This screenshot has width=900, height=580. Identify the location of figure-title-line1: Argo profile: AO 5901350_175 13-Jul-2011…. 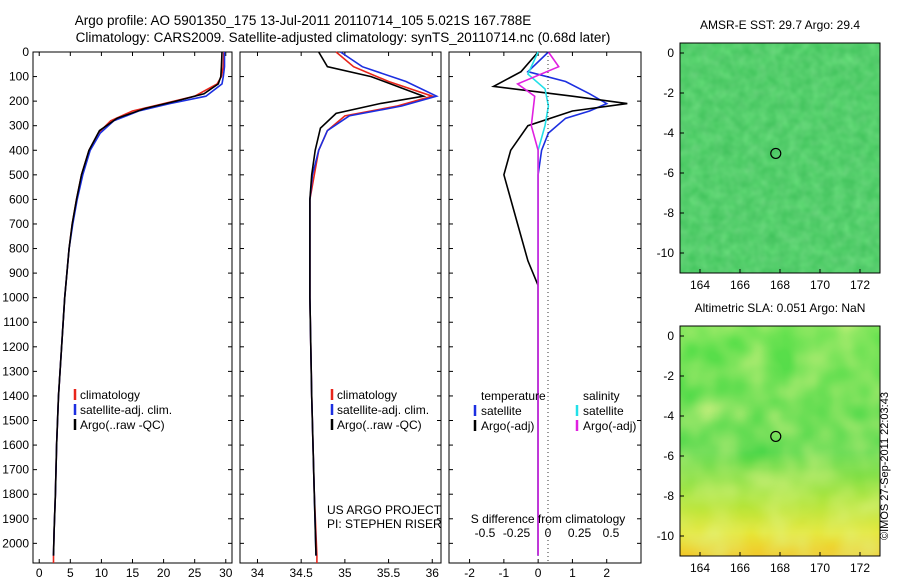
(303, 20).